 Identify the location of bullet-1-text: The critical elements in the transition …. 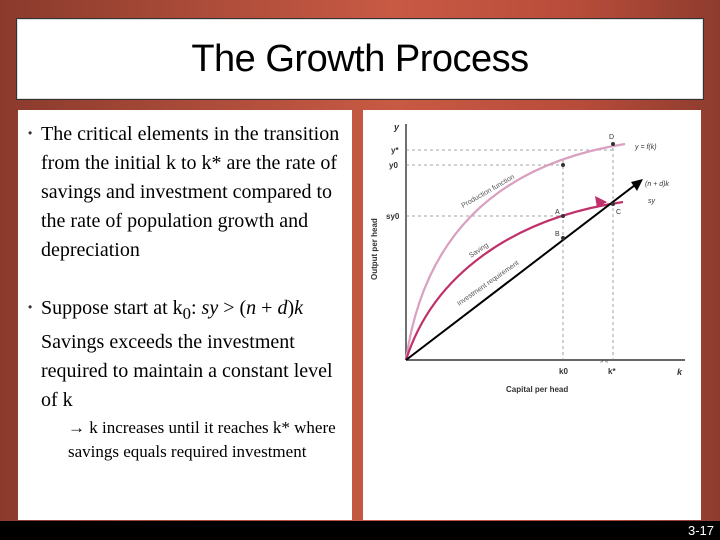
(190, 192).